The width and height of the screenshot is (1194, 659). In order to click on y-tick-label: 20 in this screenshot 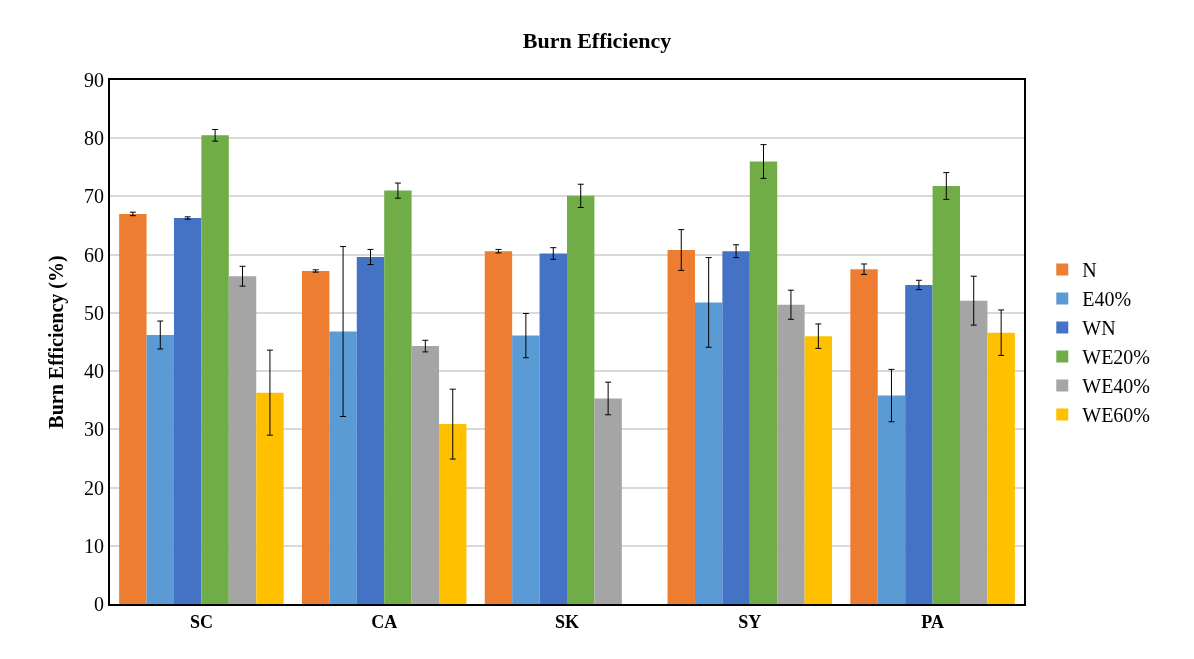, I will do `click(94, 487)`.